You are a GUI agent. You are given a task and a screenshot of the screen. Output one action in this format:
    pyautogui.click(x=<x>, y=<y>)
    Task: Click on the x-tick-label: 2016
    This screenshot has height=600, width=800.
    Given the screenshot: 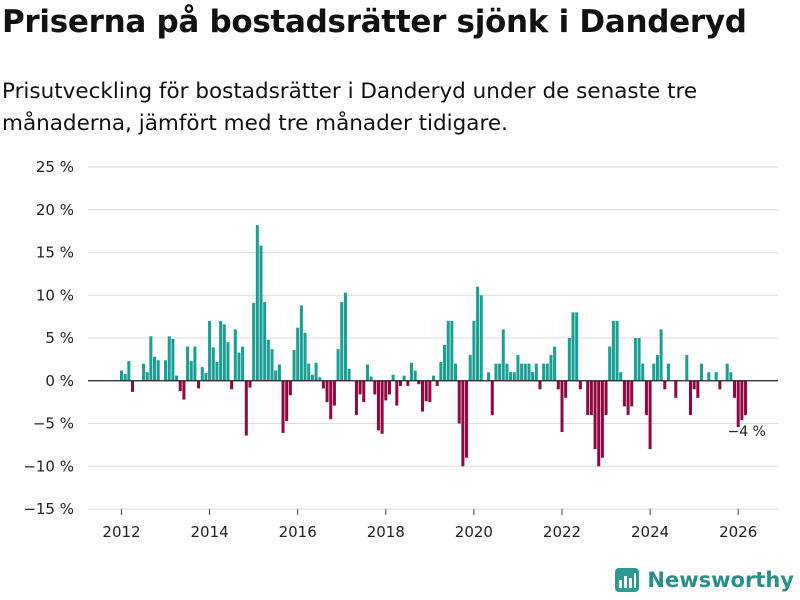 What is the action you would take?
    pyautogui.click(x=298, y=532)
    